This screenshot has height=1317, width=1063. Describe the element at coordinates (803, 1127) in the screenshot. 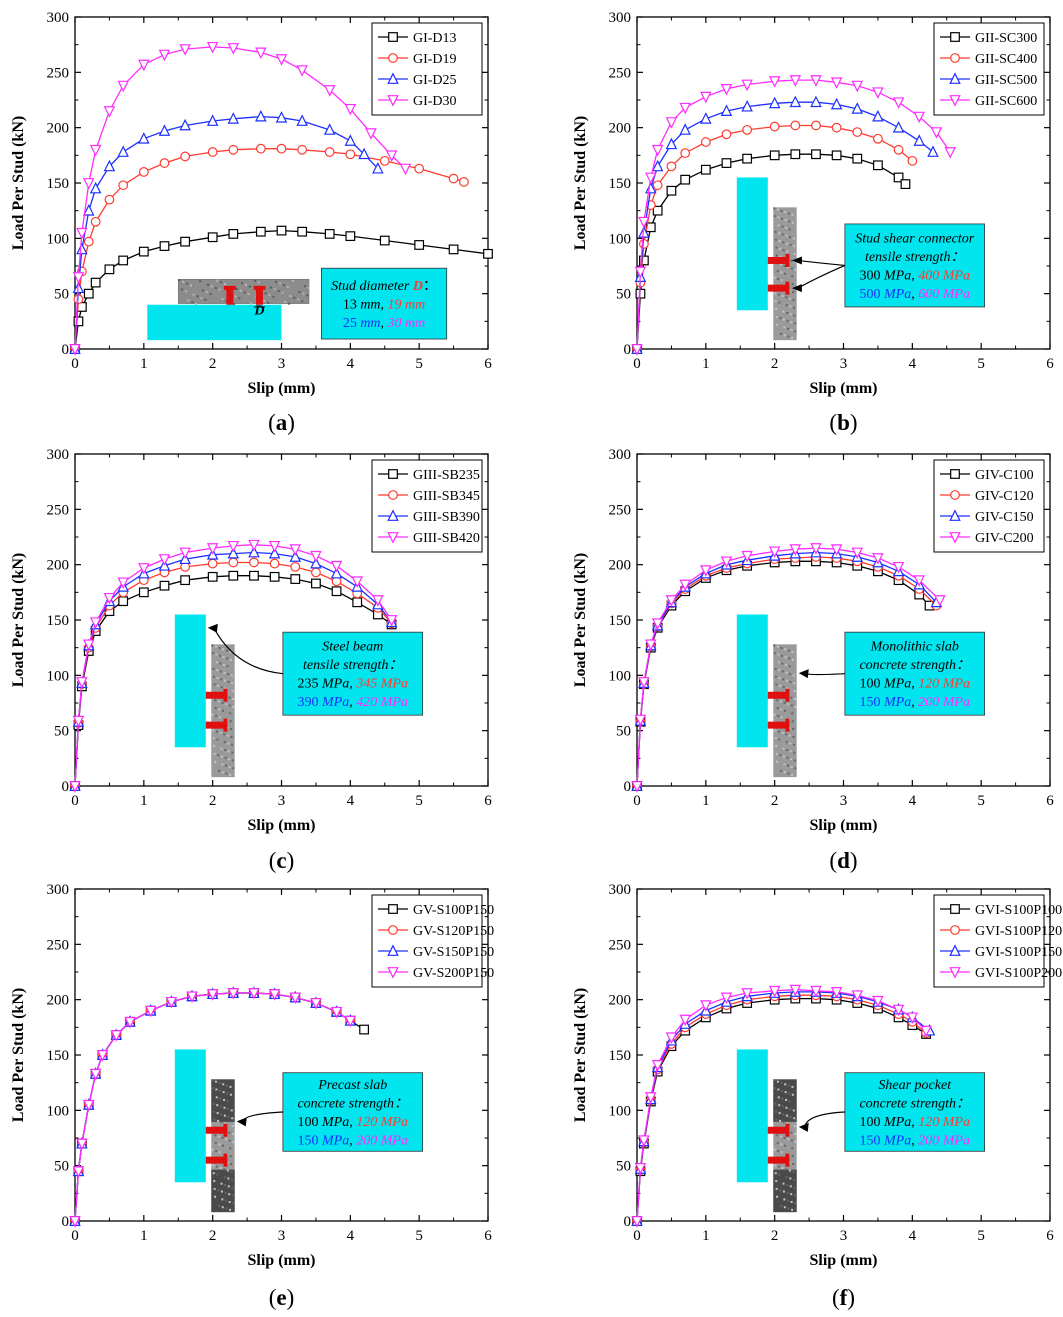

I see `arrow-head` at that location.